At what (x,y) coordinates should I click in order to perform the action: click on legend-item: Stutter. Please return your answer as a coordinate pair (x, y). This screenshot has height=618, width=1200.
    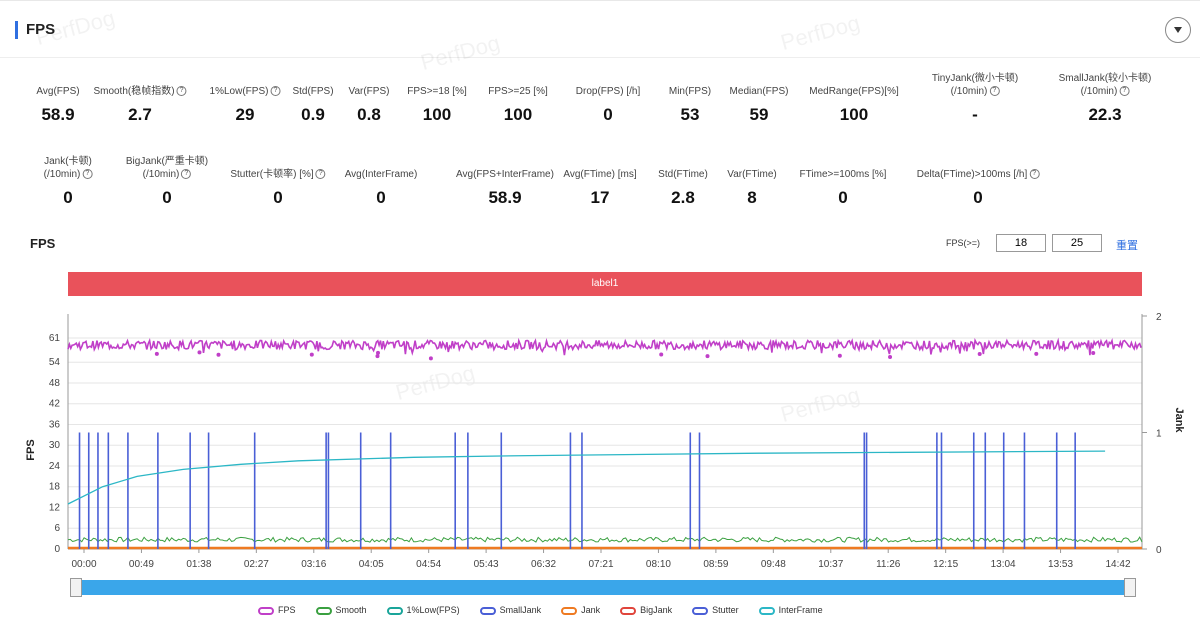
    Looking at the image, I should click on (715, 610).